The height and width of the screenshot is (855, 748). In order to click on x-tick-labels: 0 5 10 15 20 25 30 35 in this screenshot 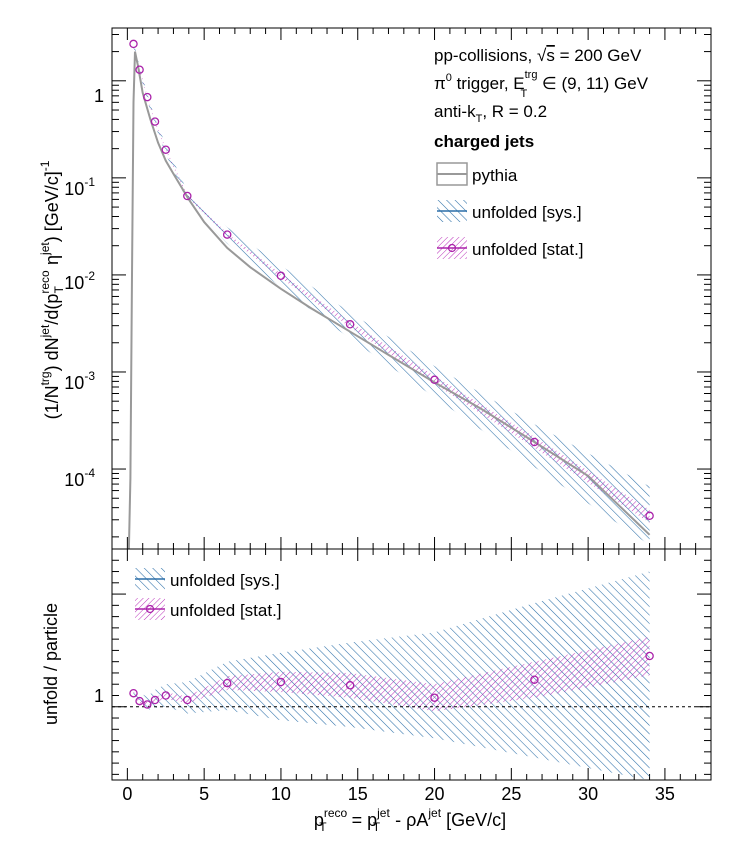, I will do `click(398, 794)`.